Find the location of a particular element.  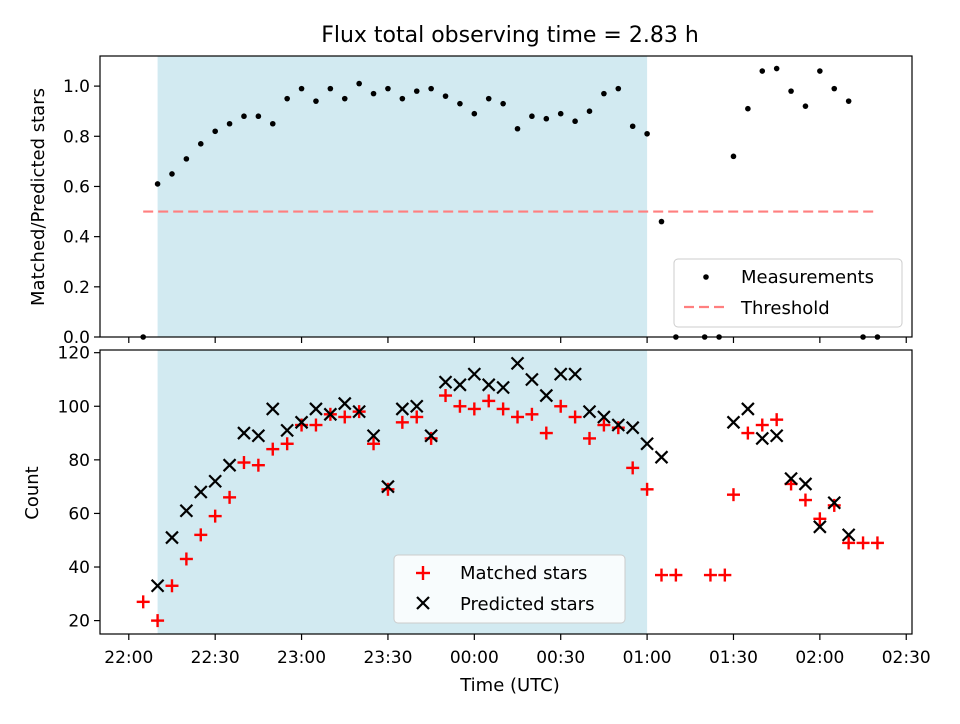

x-tick-label: 00:30 is located at coordinates (560, 658).